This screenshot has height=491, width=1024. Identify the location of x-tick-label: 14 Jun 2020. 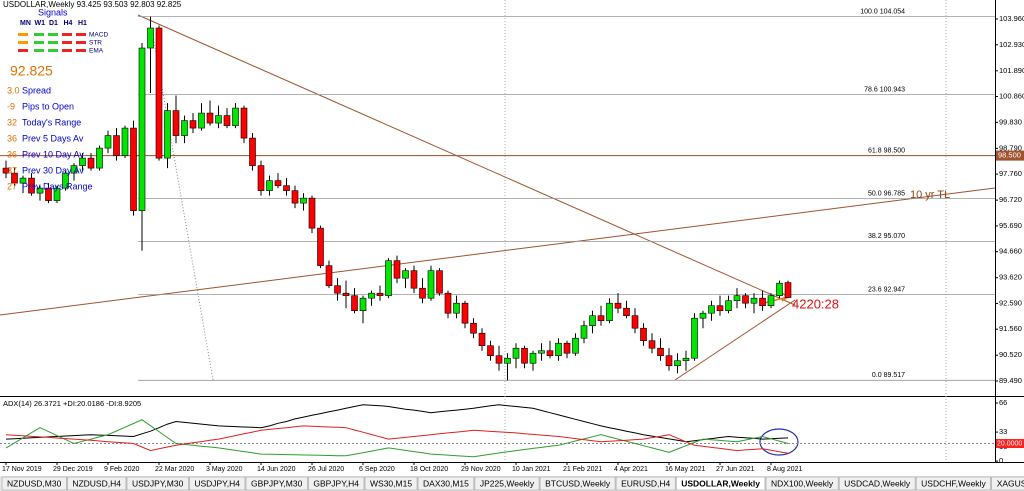
(276, 469).